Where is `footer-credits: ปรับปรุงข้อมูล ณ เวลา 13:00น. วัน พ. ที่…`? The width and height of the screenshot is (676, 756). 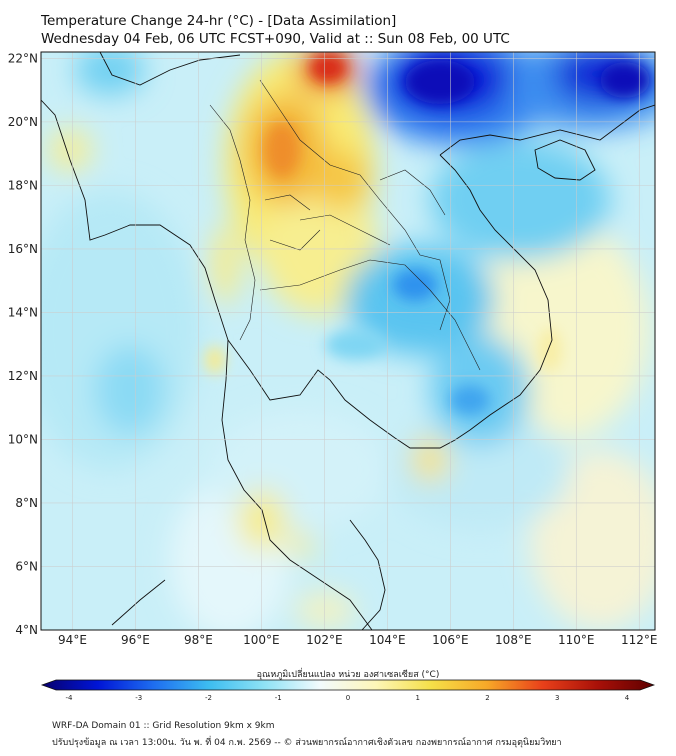
footer-credits: ปรับปรุงข้อมูล ณ เวลา 13:00น. วัน พ. ที่… is located at coordinates (307, 743).